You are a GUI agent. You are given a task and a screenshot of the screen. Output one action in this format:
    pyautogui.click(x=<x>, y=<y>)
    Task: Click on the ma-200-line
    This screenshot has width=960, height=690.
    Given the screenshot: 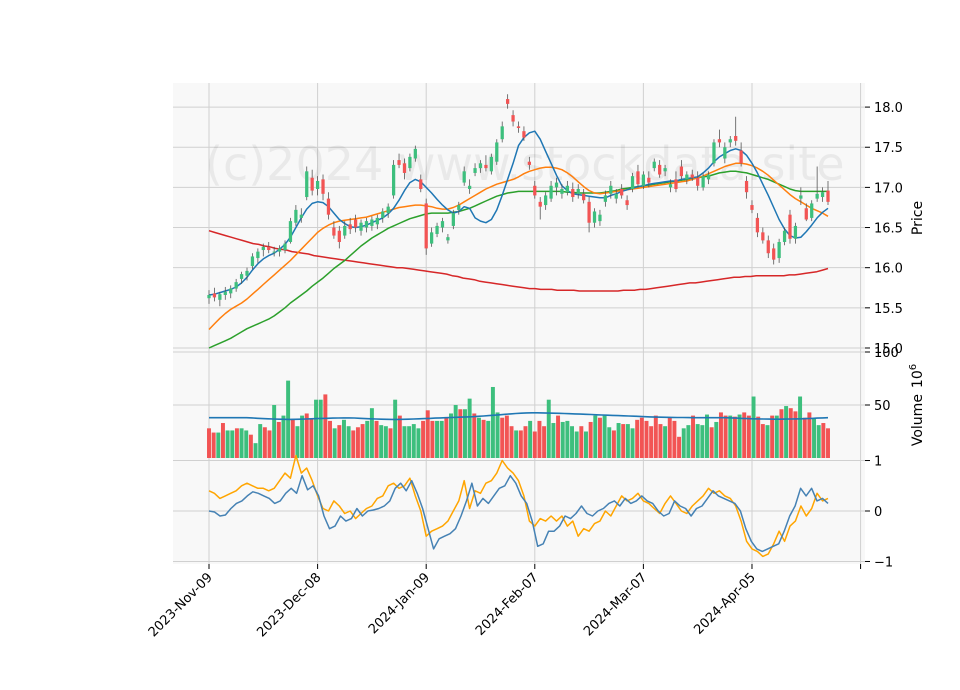 What is the action you would take?
    pyautogui.click(x=518, y=260)
    